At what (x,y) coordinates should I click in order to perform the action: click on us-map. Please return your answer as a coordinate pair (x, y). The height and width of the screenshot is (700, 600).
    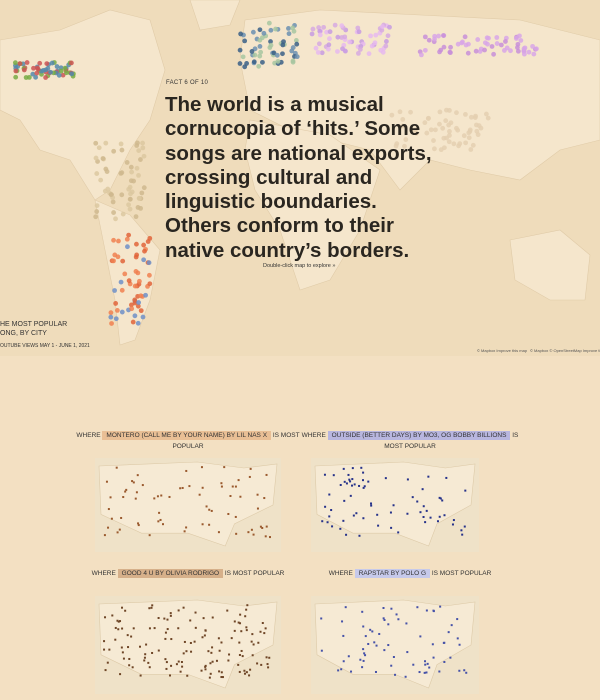
    Looking at the image, I should click on (188, 505).